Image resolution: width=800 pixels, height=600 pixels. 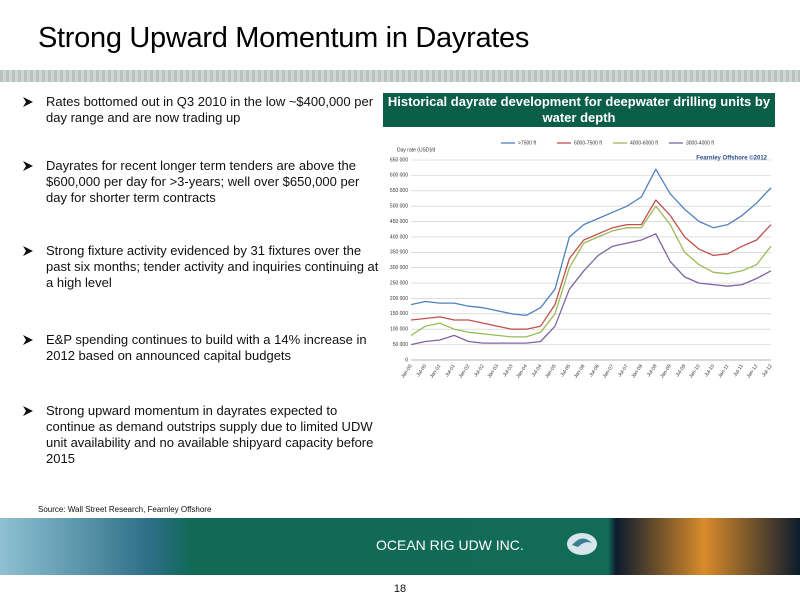 What do you see at coordinates (399, 206) in the screenshot?
I see `y-tick-label: 500 000` at bounding box center [399, 206].